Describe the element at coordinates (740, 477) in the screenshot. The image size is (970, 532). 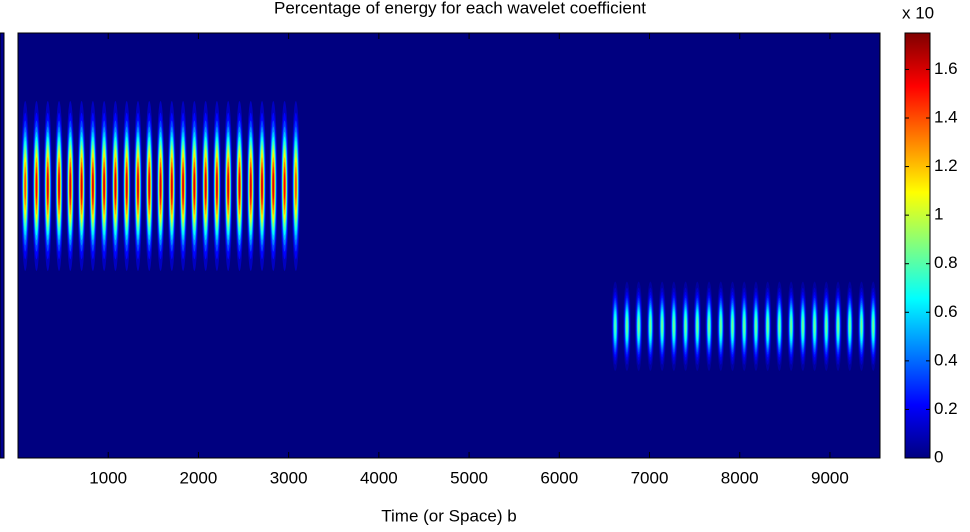
I see `x-tick-label: 8000` at that location.